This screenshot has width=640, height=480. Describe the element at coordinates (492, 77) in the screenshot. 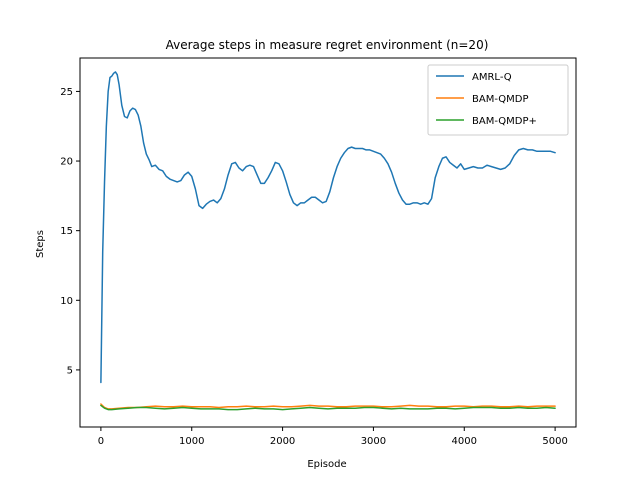

I see `legend-label-0: AMRL-Q` at that location.